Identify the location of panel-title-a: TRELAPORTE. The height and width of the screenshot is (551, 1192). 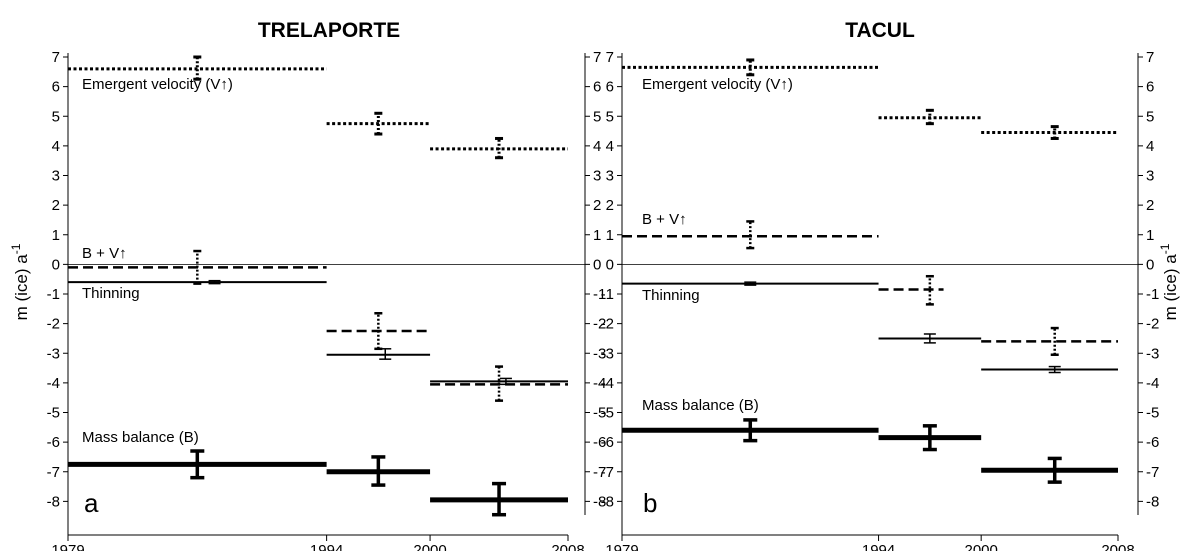
(329, 30).